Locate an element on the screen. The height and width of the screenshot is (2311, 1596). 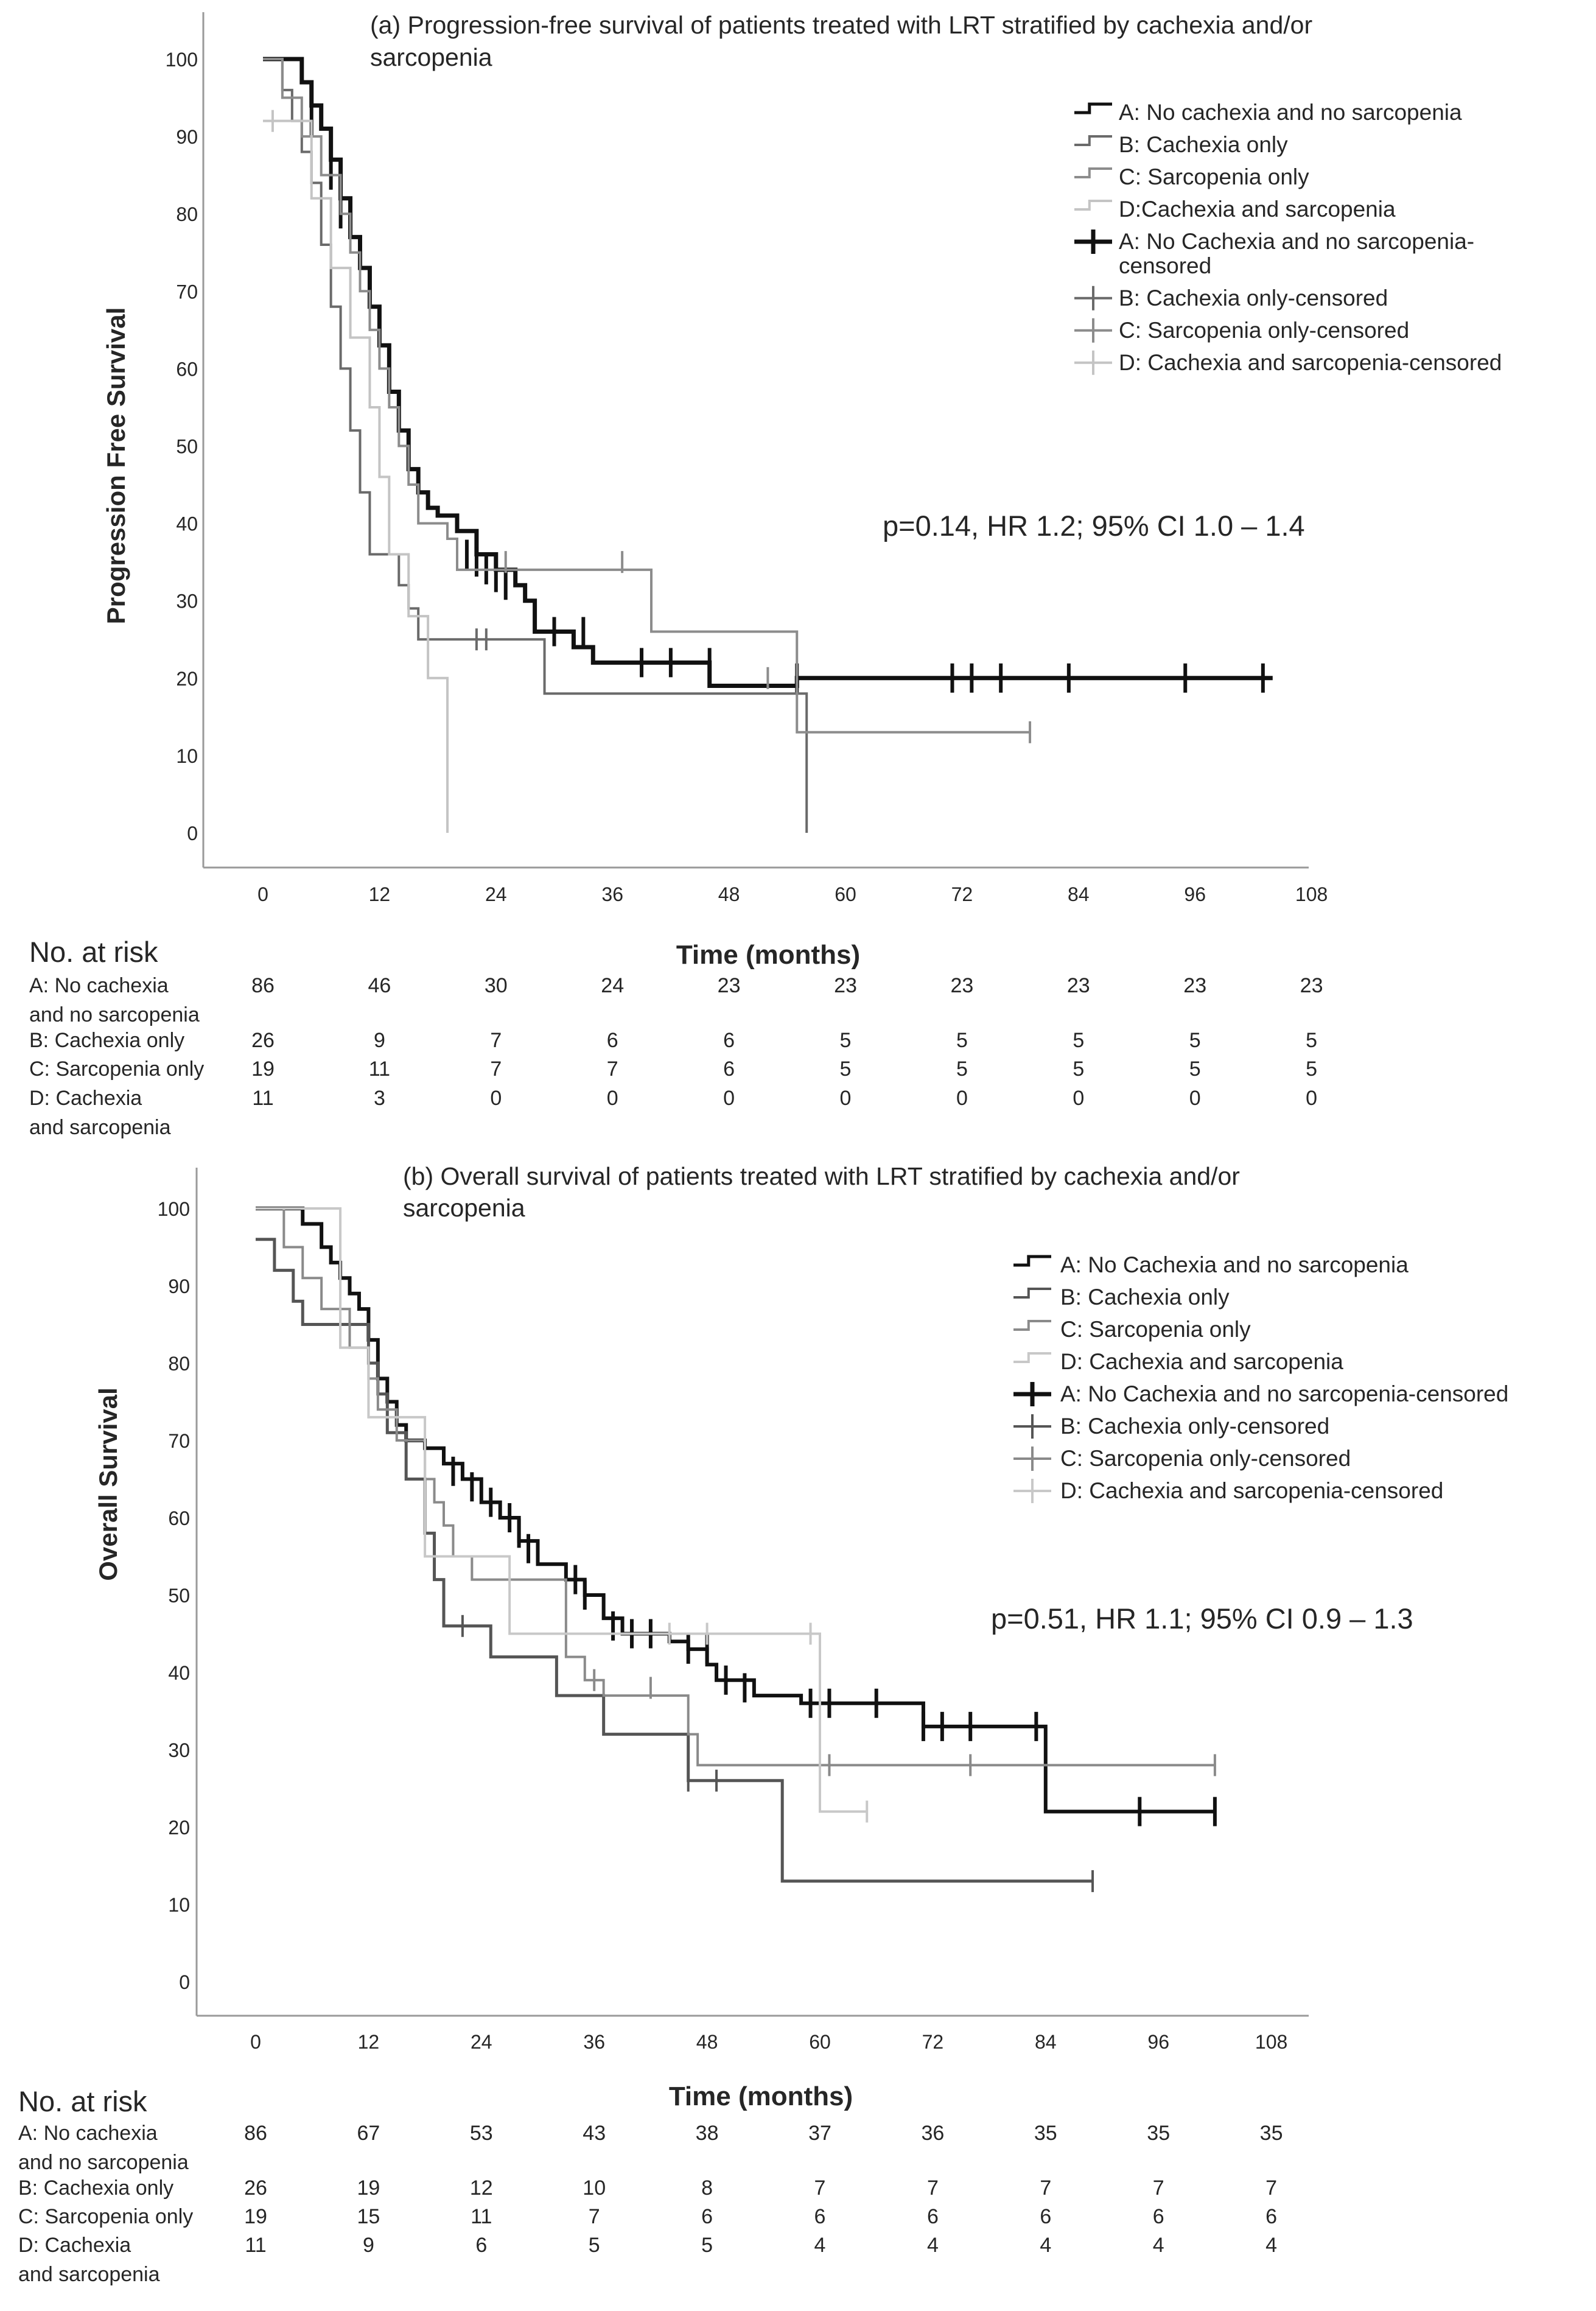
x-tick-label: 84 is located at coordinates (1079, 894).